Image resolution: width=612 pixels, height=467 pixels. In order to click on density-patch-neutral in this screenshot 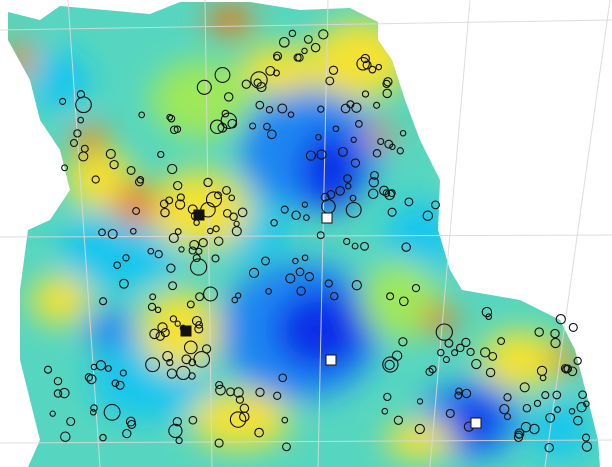, I will do `click(200, 100)`.